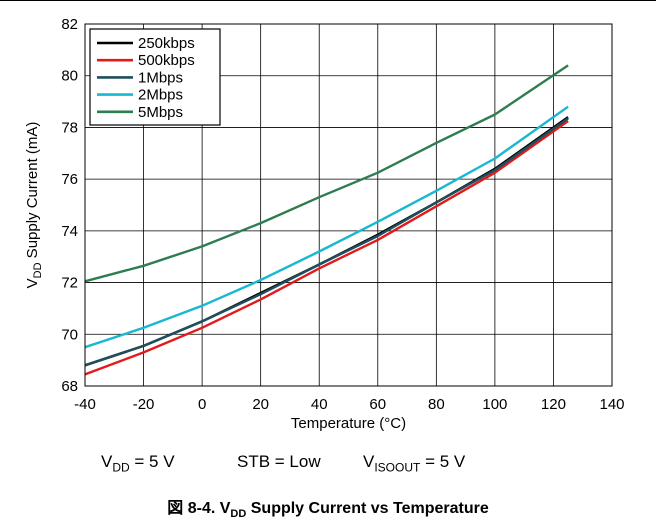  Describe the element at coordinates (436, 404) in the screenshot. I see `x-tick-label: 80` at that location.